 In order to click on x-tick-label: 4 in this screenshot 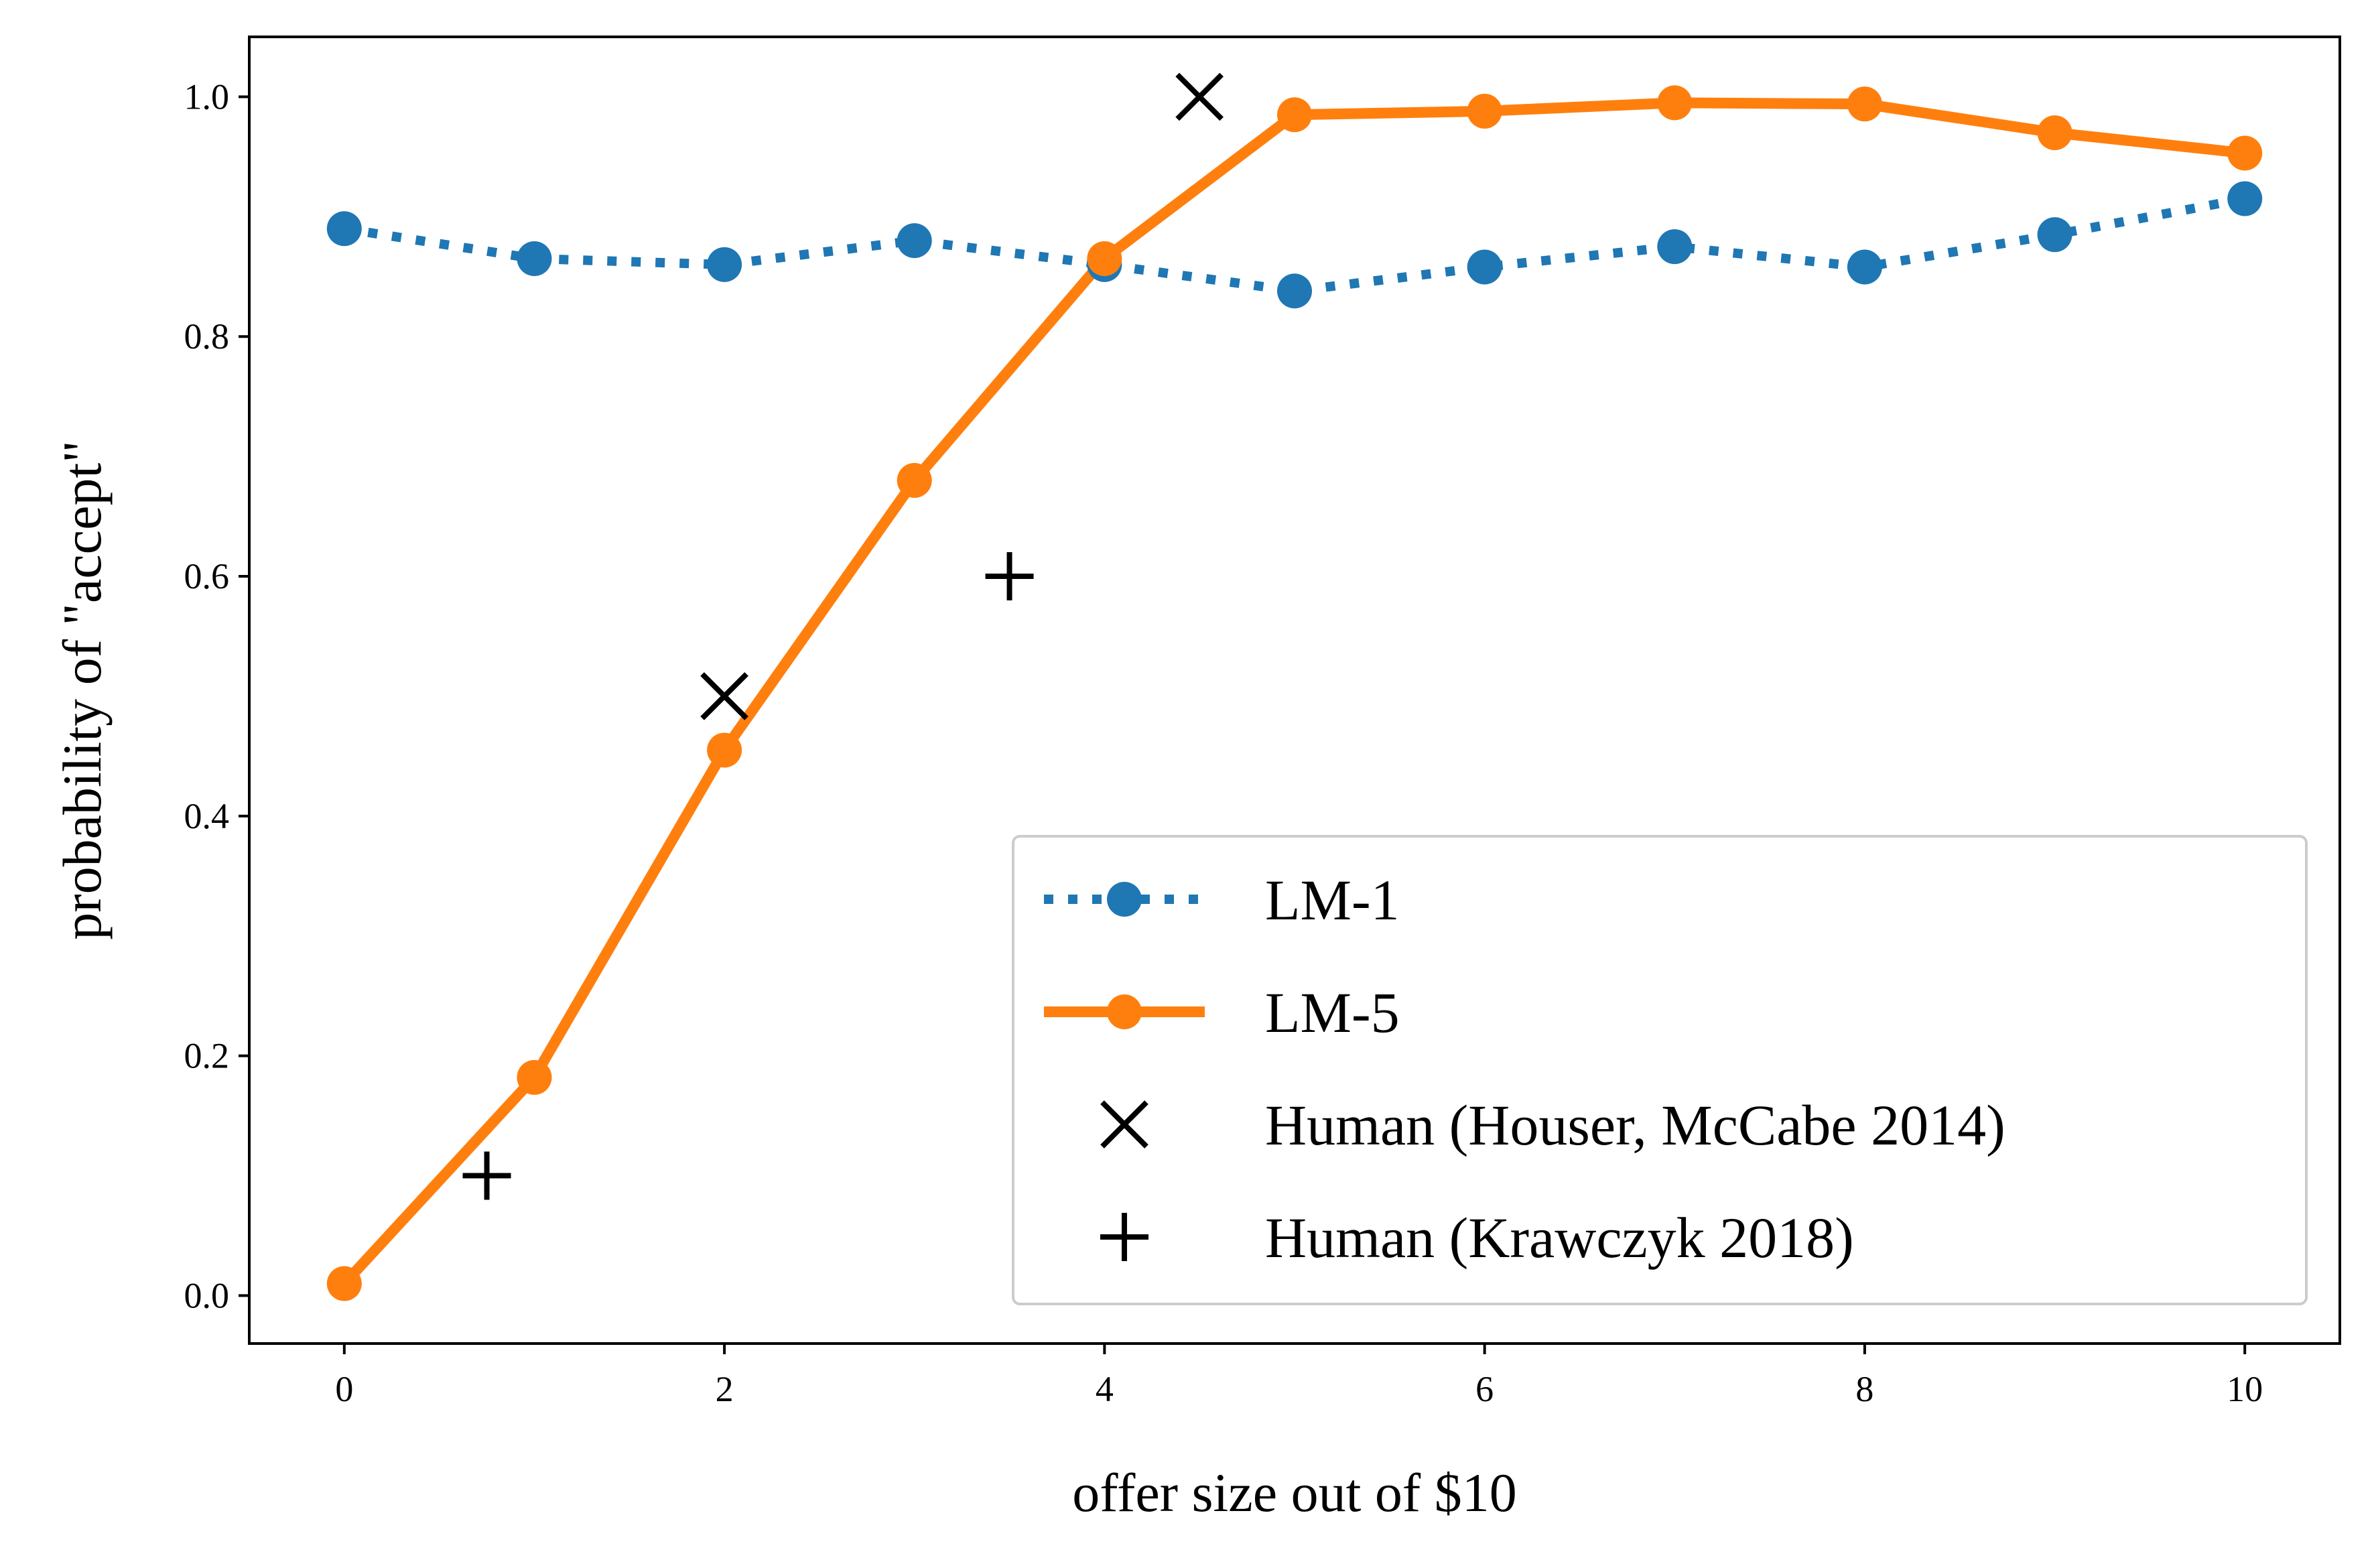, I will do `click(1105, 1389)`.